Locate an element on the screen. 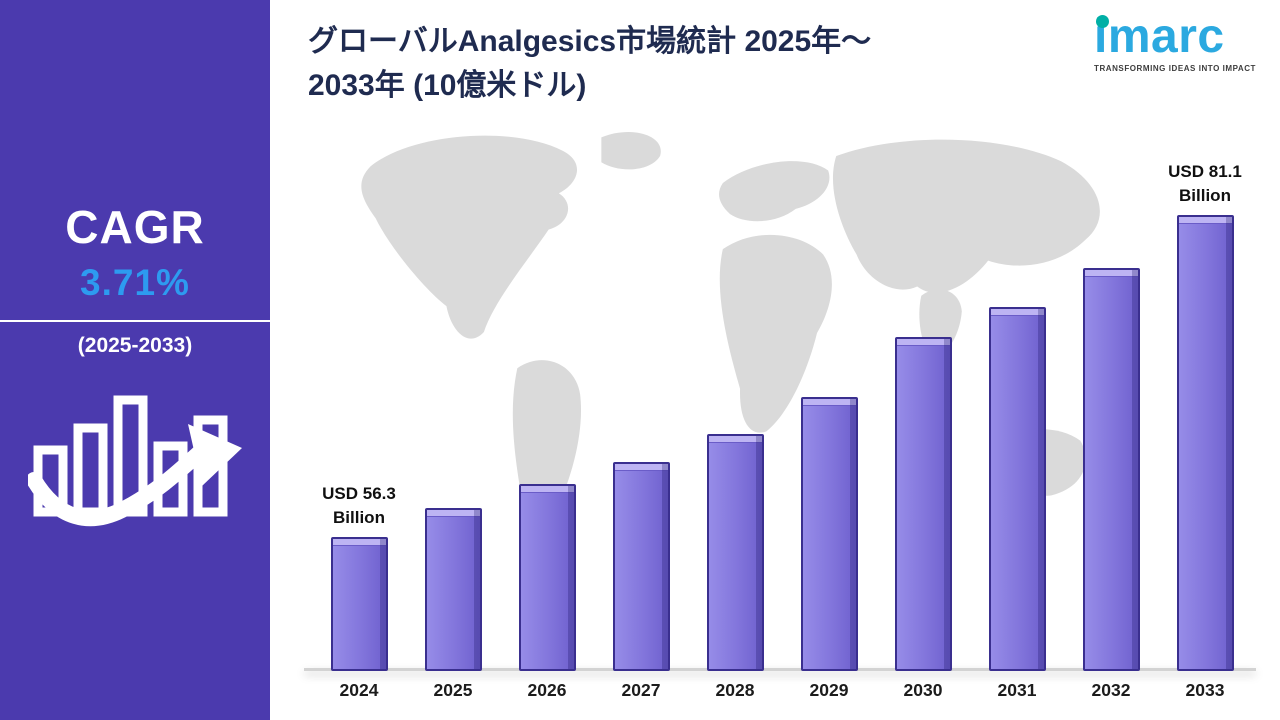 This screenshot has width=1280, height=720. bar-2024: USD 56.3 Billion is located at coordinates (359, 577).